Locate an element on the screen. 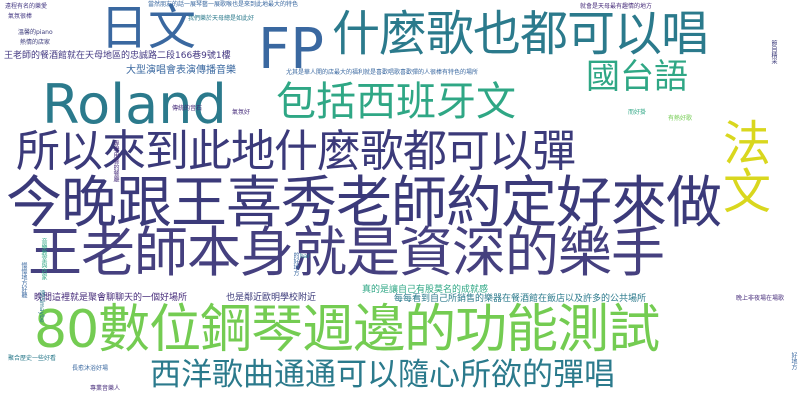 This screenshot has height=400, width=800. word-cloud-word: 專業音樂人 is located at coordinates (105, 388).